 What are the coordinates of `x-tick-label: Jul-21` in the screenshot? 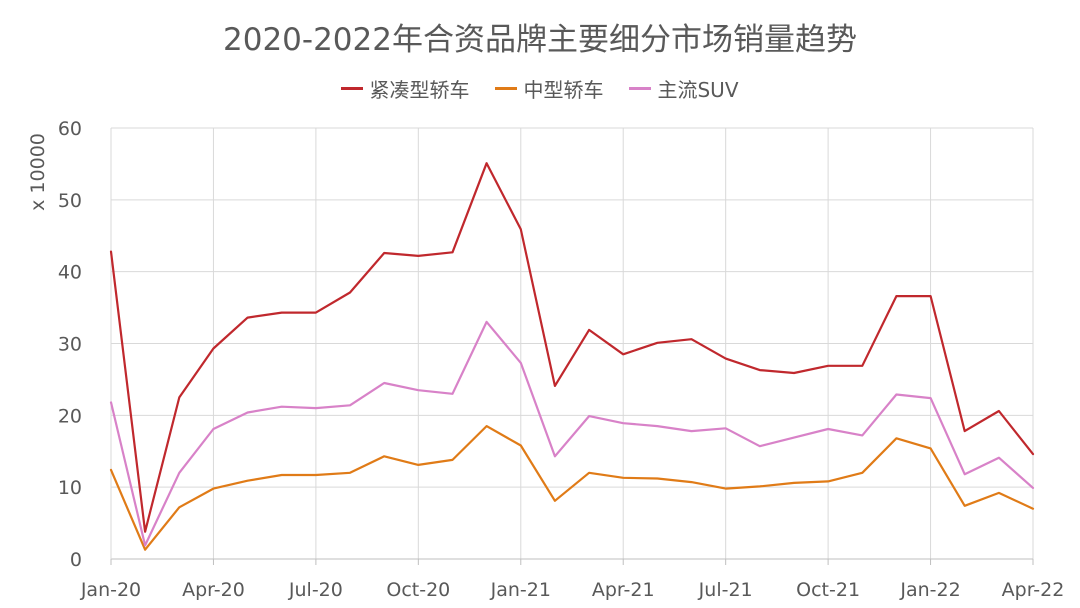 It's located at (725, 590).